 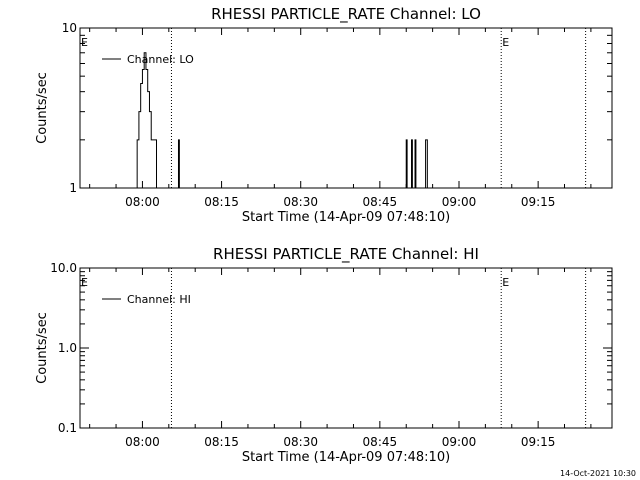 I want to click on chart-title: RHESSI PARTICLE_RATE Channel: LO, so click(x=346, y=14).